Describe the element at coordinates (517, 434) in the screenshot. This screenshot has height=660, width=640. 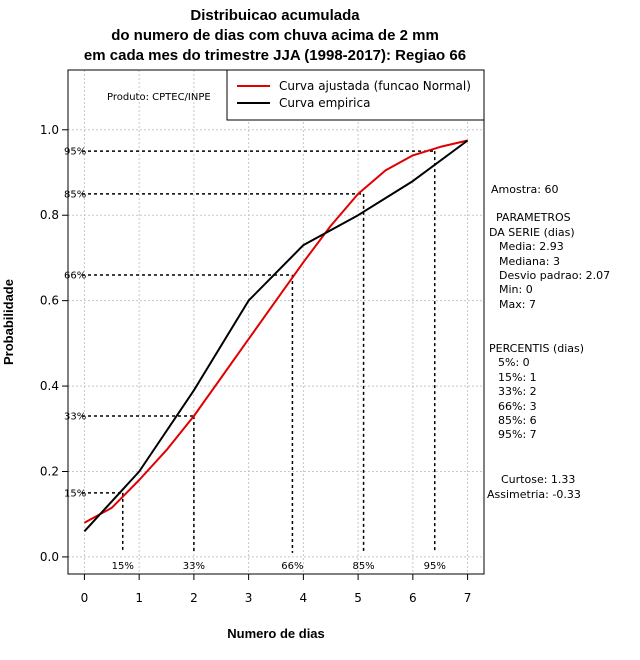
I see `percentil-95: 95%: 7` at that location.